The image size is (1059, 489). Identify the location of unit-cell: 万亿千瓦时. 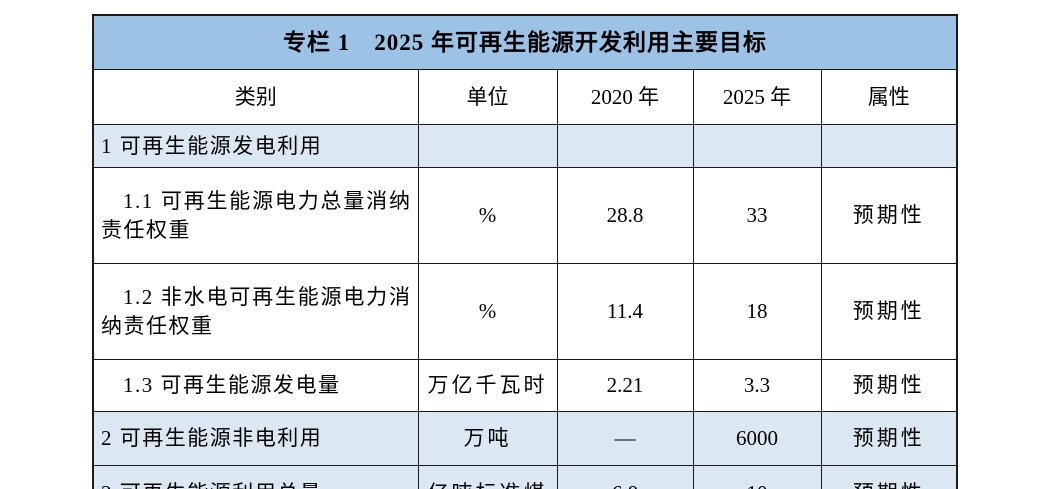
(487, 385).